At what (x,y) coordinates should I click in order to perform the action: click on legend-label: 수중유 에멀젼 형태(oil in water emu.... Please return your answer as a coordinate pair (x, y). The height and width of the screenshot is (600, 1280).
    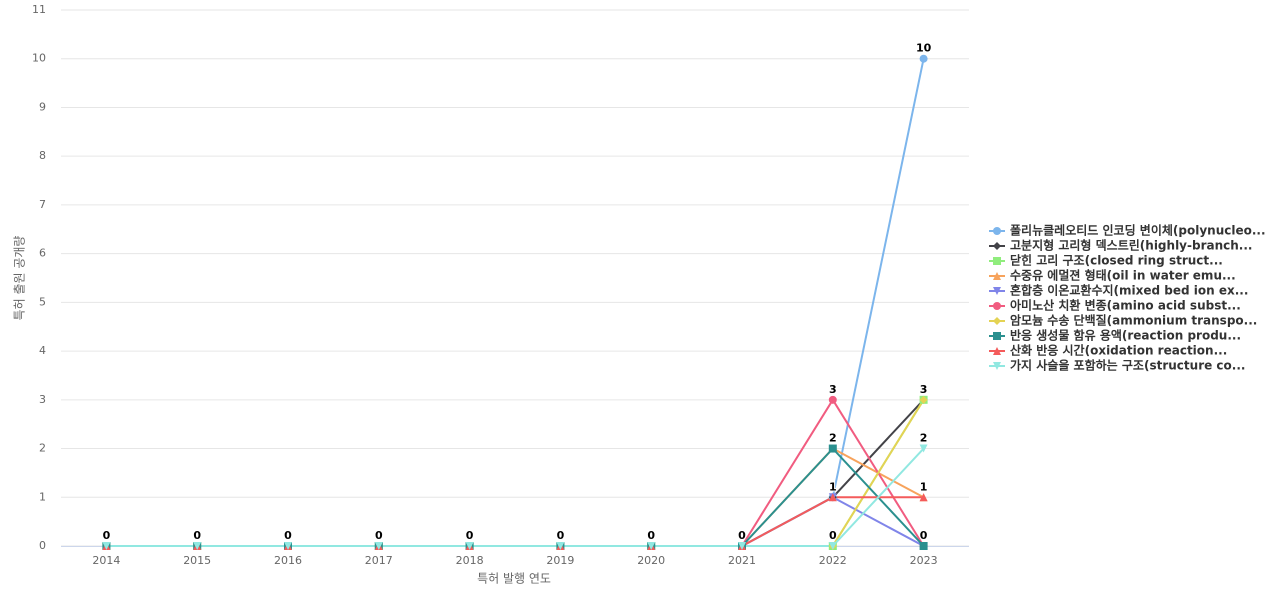
    Looking at the image, I should click on (1123, 275).